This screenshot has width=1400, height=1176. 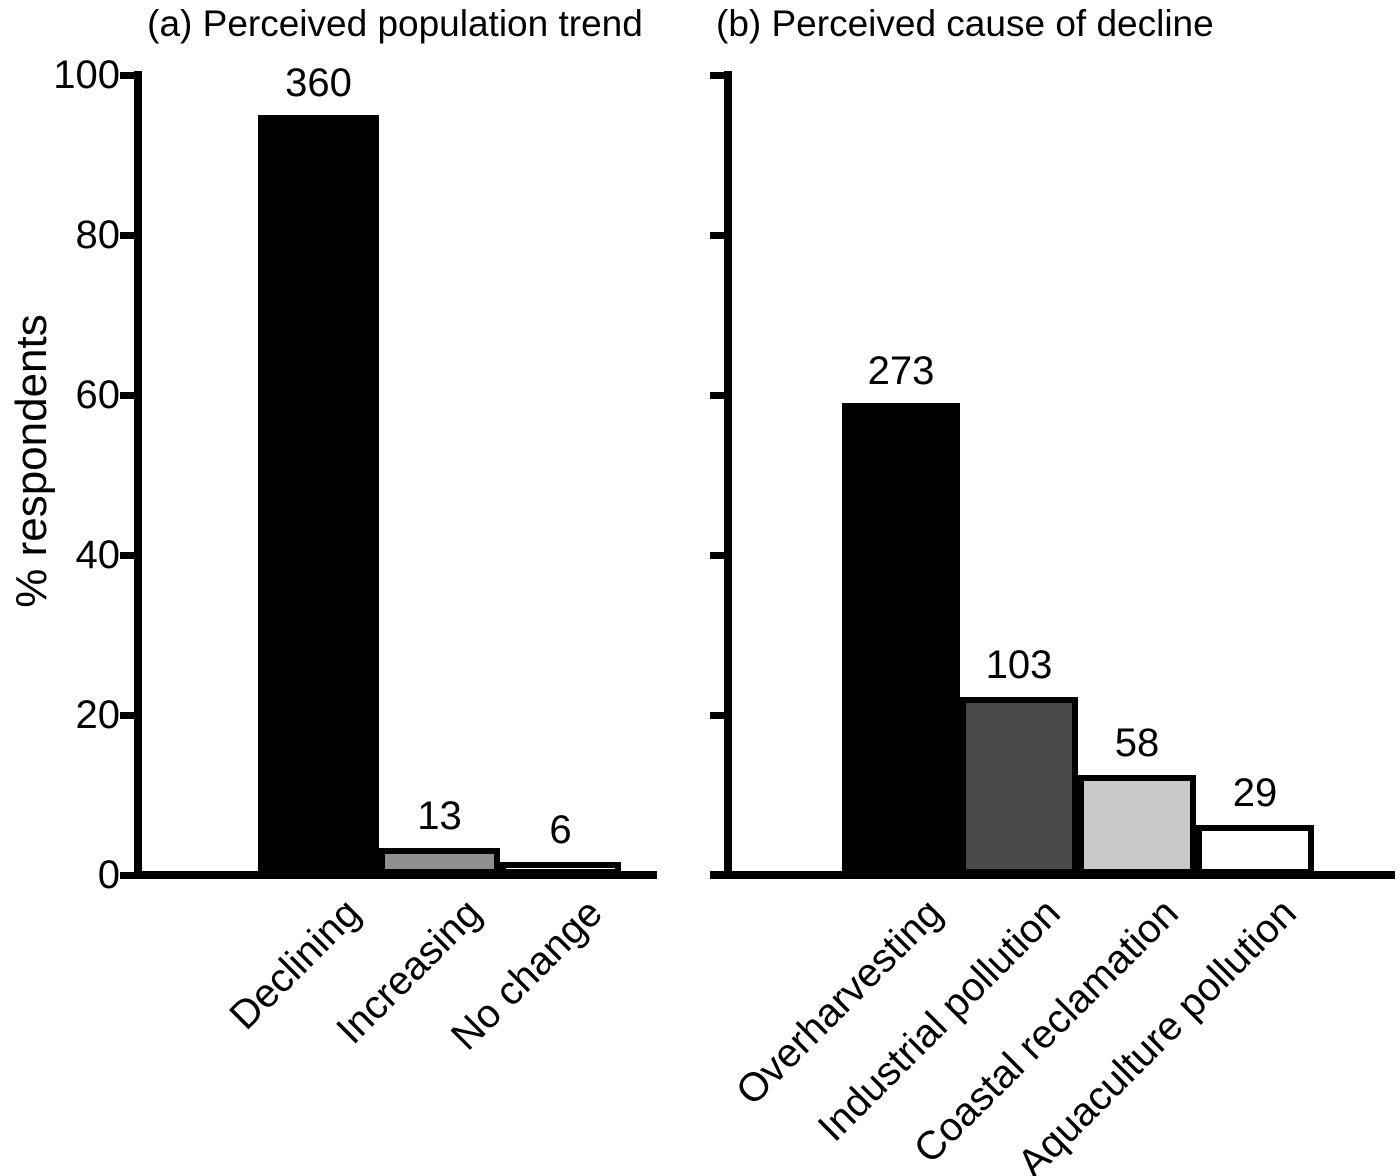 What do you see at coordinates (395, 23) in the screenshot?
I see `panel-a-title: (a) Perceived population trend` at bounding box center [395, 23].